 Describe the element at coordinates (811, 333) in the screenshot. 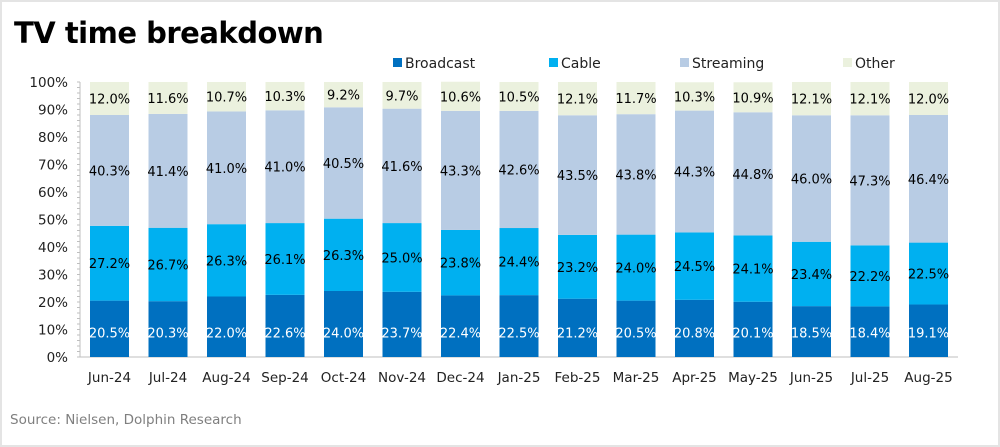

I see `data-label-broadcast: 18.5%` at that location.